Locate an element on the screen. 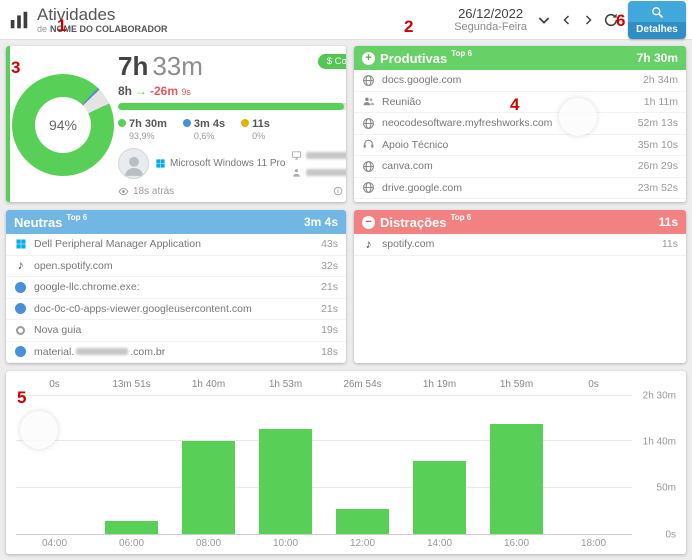 Image resolution: width=692 pixels, height=560 pixels. time-legend: 7h 30m 93,9% 3m 4s 0,6% 11s 0% is located at coordinates (232, 129).